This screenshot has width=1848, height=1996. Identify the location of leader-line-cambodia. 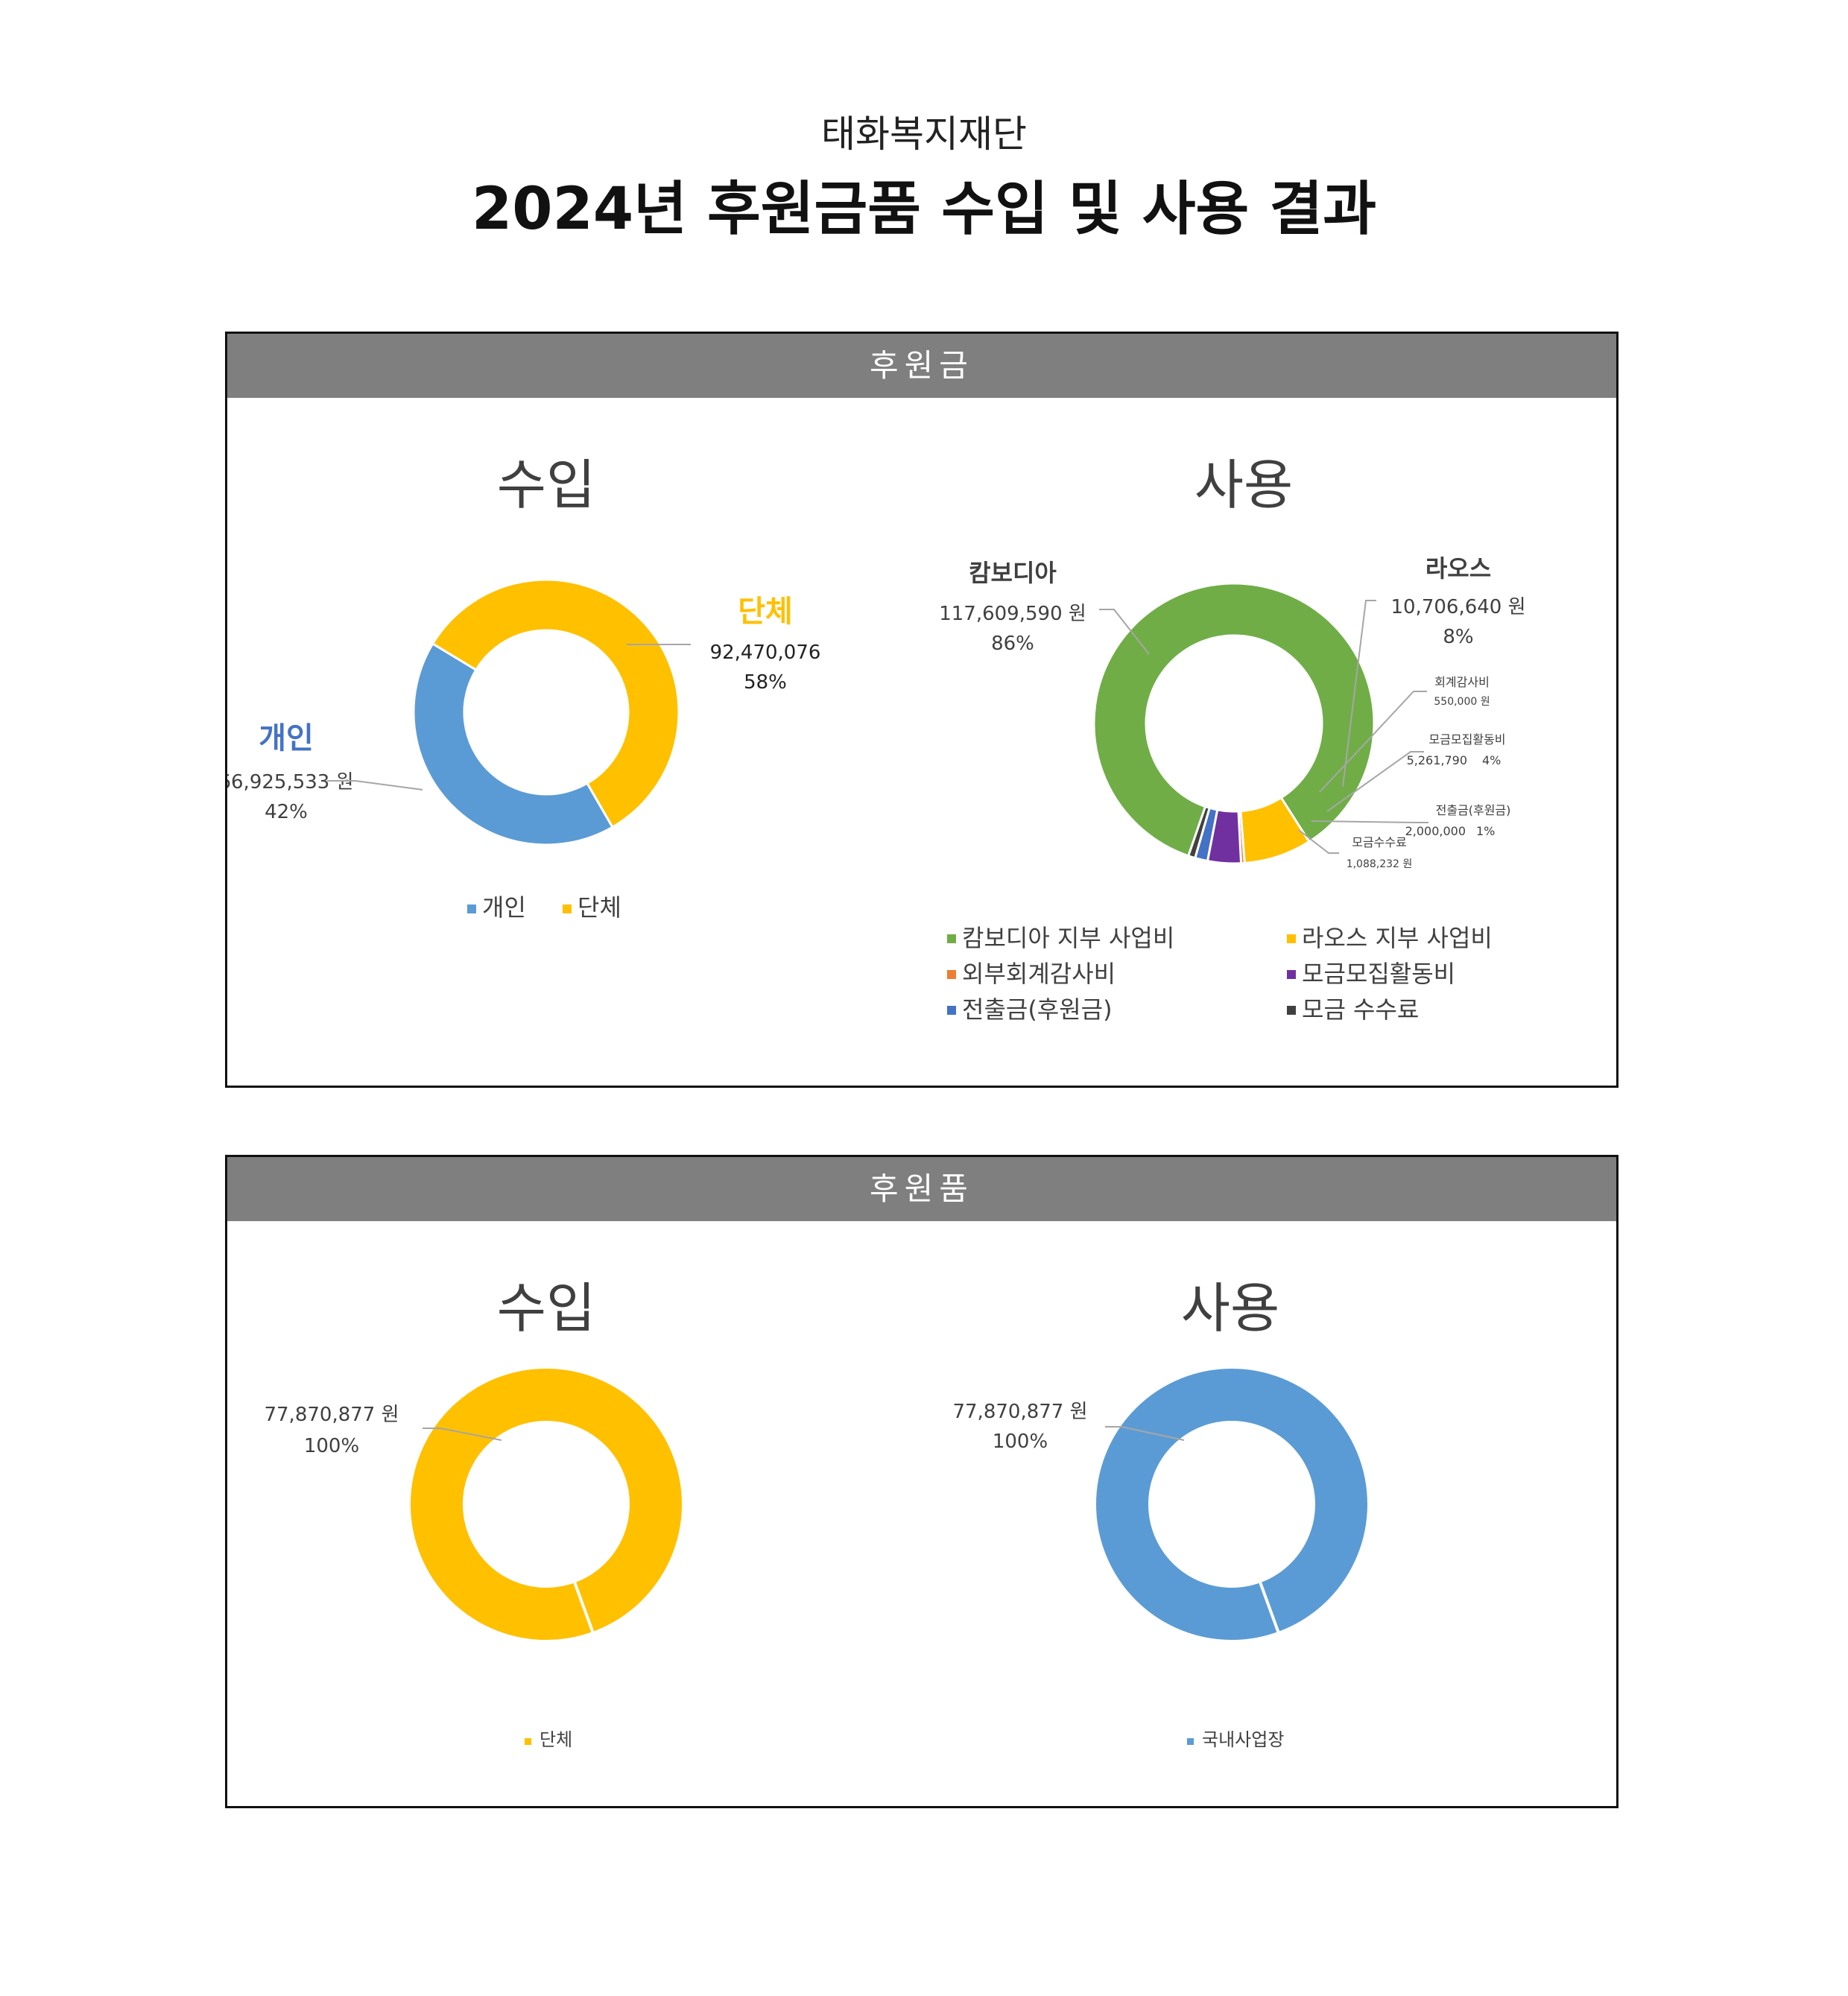
(1124, 632).